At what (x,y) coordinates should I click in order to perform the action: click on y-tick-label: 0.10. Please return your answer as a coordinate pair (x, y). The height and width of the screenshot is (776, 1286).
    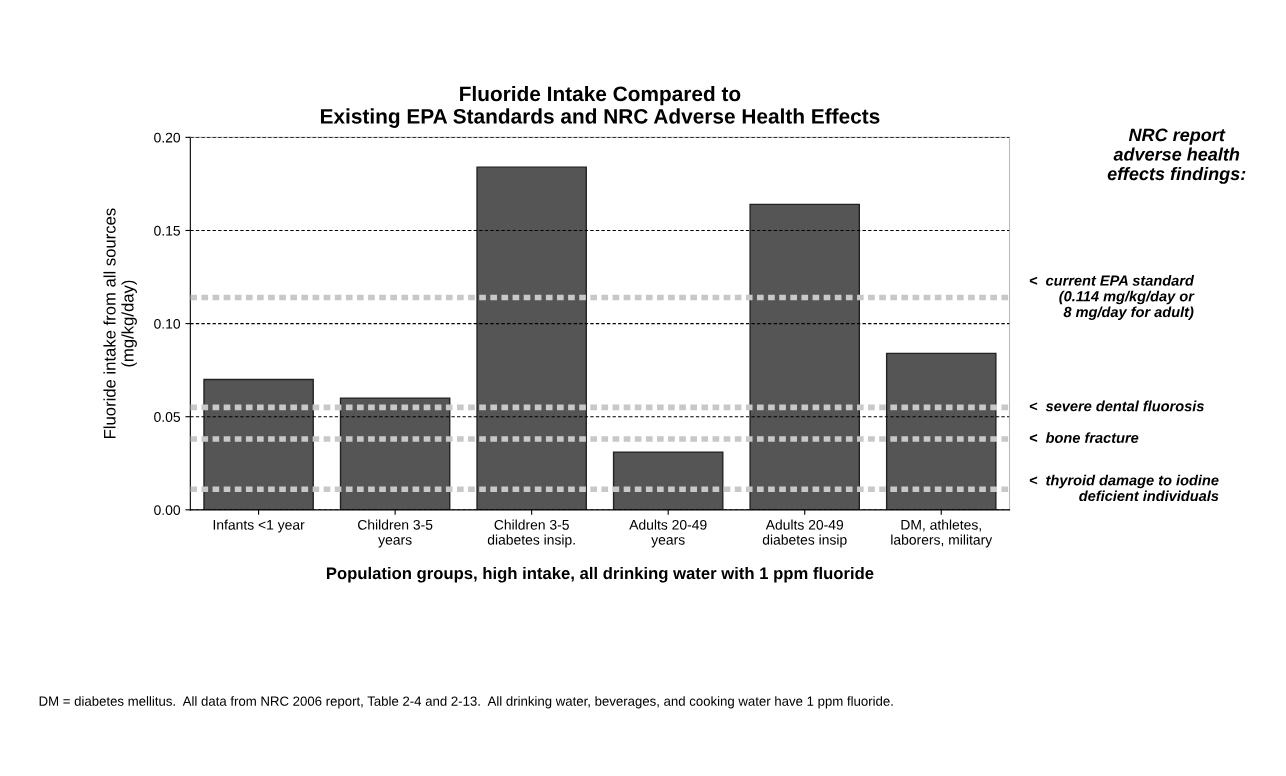
    Looking at the image, I should click on (167, 323).